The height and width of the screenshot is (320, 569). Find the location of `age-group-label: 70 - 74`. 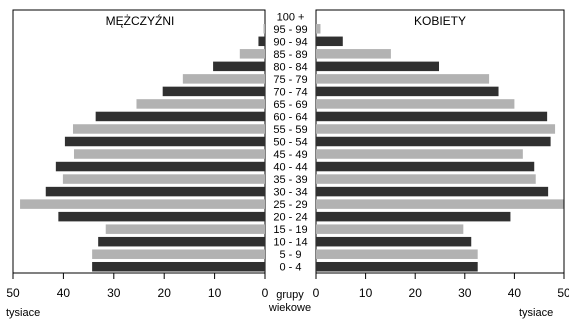

age-group-label: 70 - 74 is located at coordinates (290, 92).